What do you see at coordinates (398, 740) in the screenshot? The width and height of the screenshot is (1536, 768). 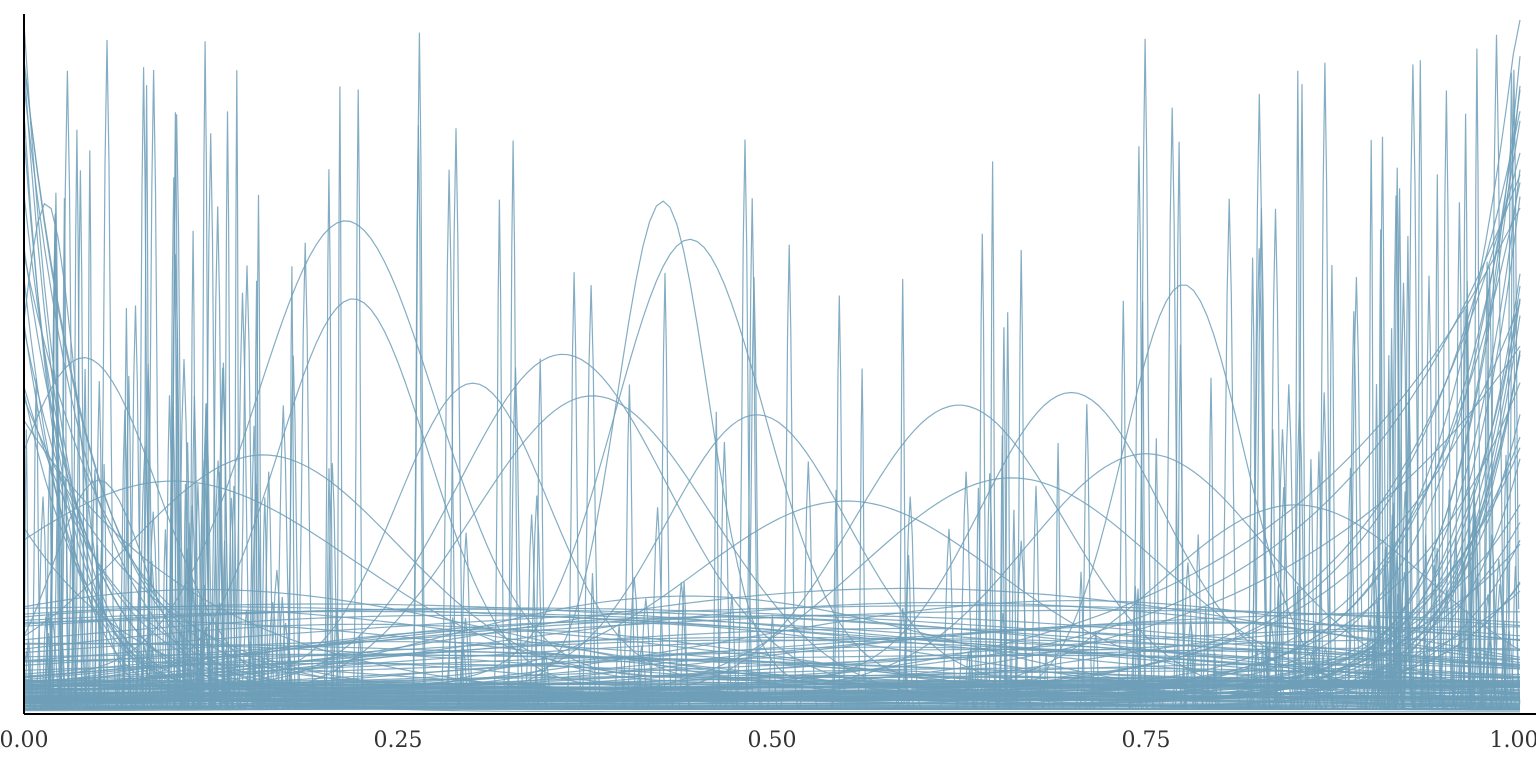 I see `x-tick-label: 0.25` at bounding box center [398, 740].